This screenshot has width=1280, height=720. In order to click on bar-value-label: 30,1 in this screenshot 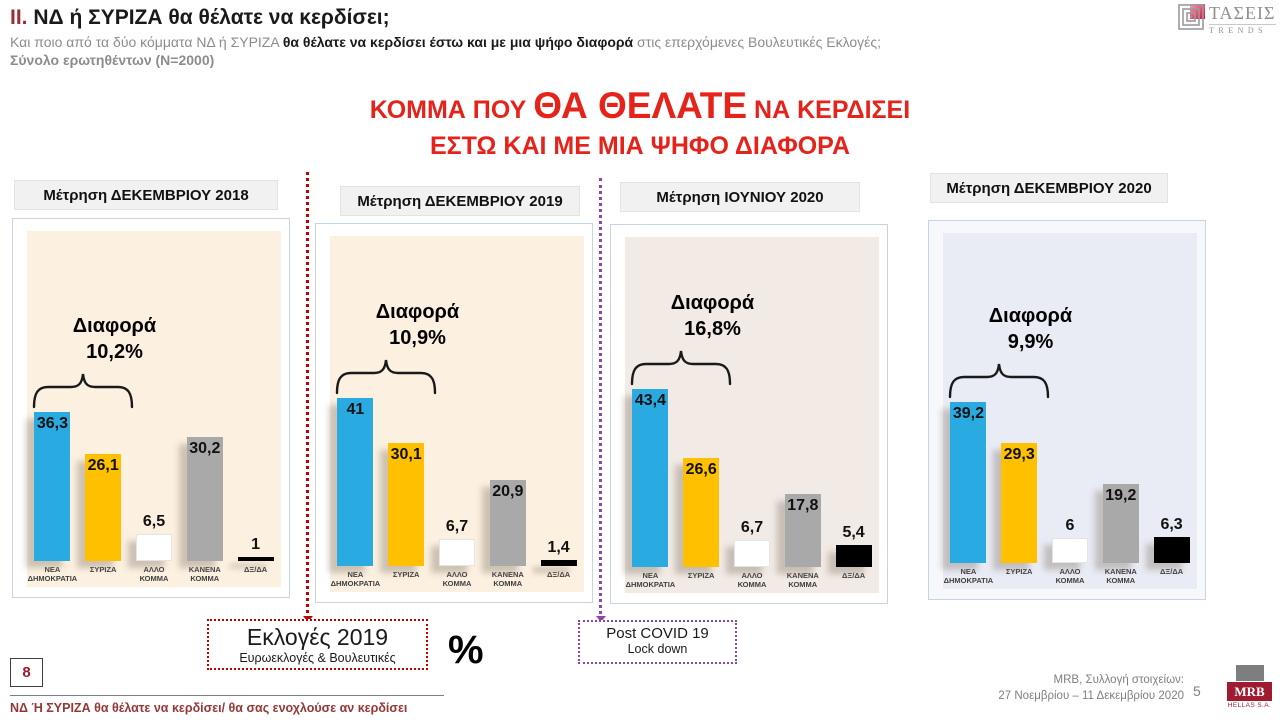, I will do `click(406, 454)`.